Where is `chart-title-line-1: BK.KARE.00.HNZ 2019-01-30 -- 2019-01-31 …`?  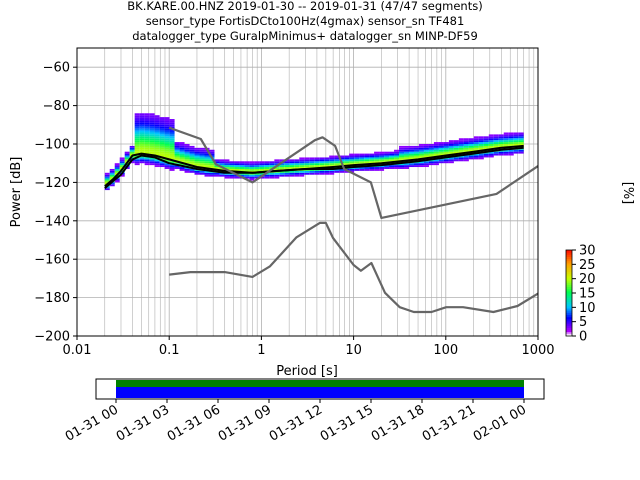
chart-title-line-1: BK.KARE.00.HNZ 2019-01-30 -- 2019-01-31 … is located at coordinates (304, 6).